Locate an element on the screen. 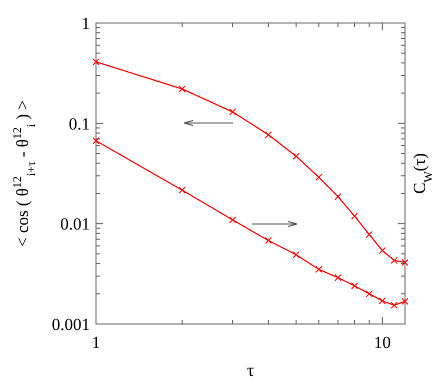 The height and width of the screenshot is (382, 436). y-tick-label: 0.1 is located at coordinates (79, 124).